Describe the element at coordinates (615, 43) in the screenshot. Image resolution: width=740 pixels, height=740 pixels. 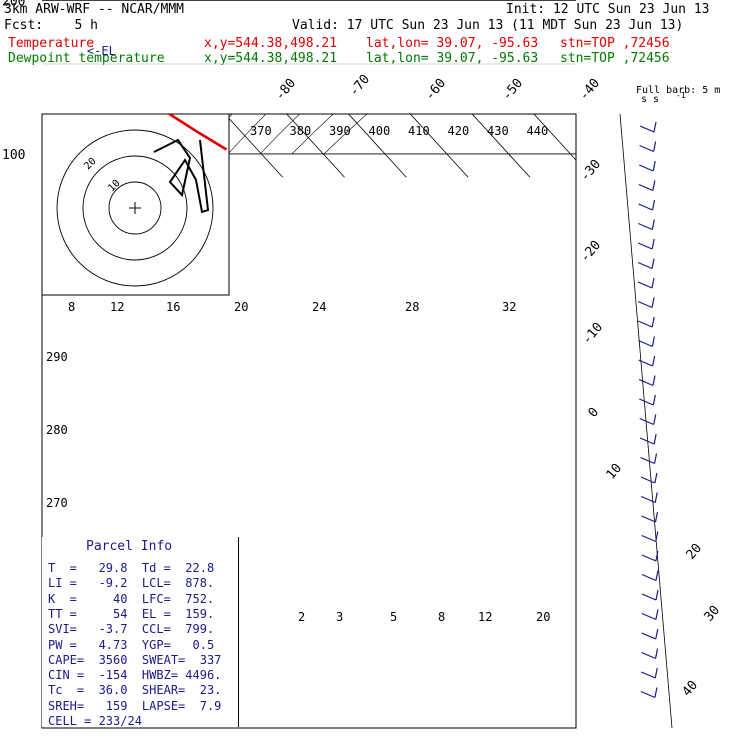
I see `temperature-station: stn=TOP ,72456` at that location.